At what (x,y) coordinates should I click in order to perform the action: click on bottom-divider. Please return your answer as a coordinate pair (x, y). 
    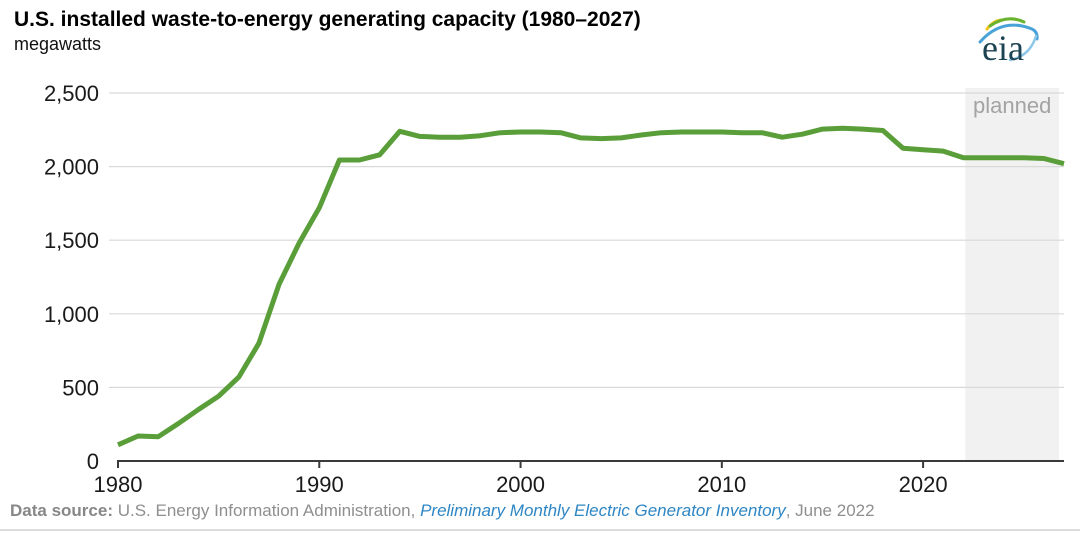
    Looking at the image, I should click on (540, 530).